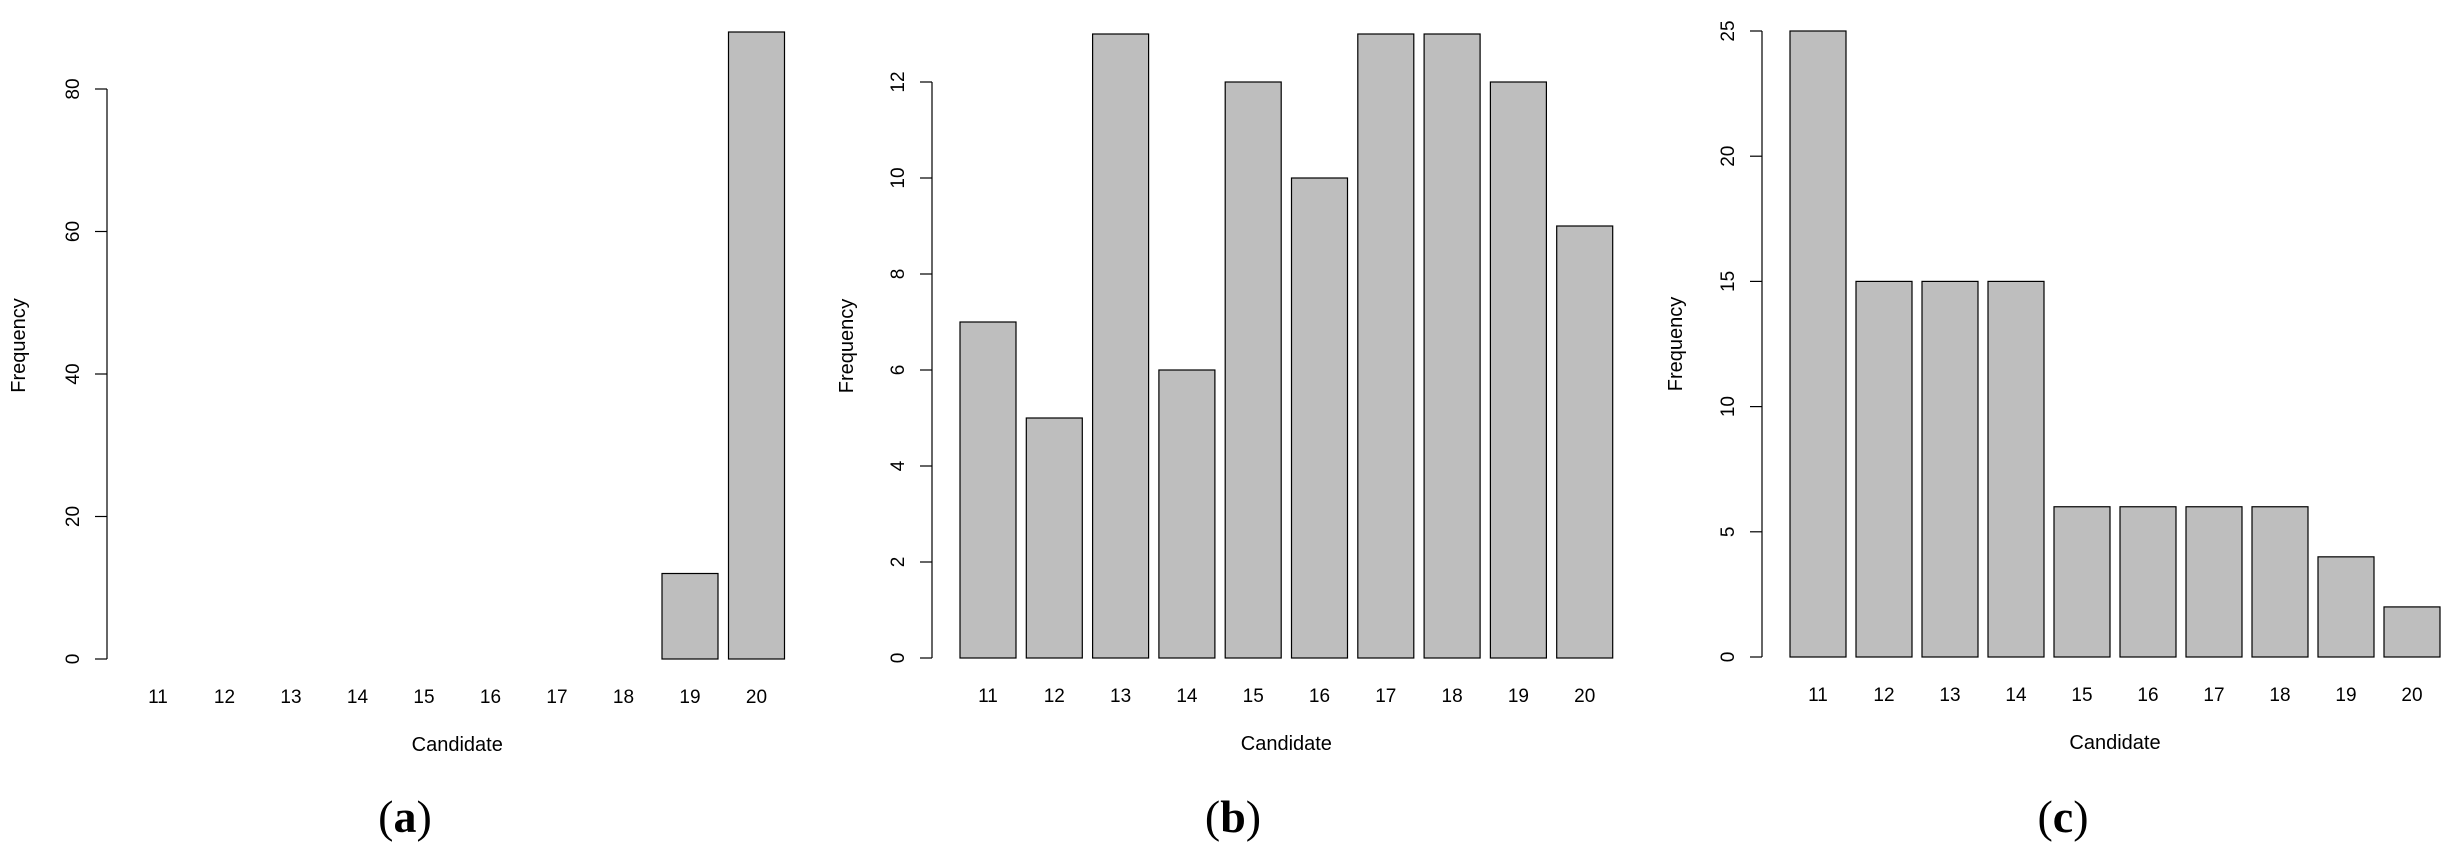  I want to click on y-tick-label: 6, so click(898, 370).